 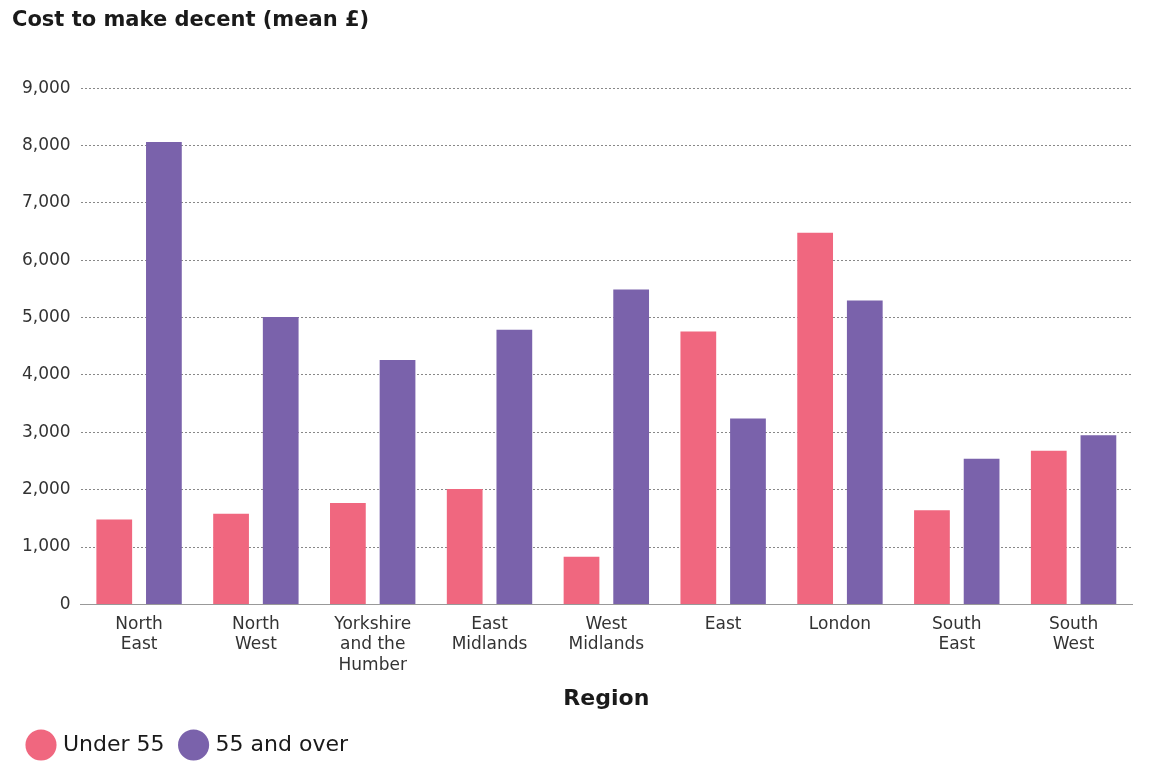 What do you see at coordinates (606, 633) in the screenshot?
I see `x-tick-label: West Midlands` at bounding box center [606, 633].